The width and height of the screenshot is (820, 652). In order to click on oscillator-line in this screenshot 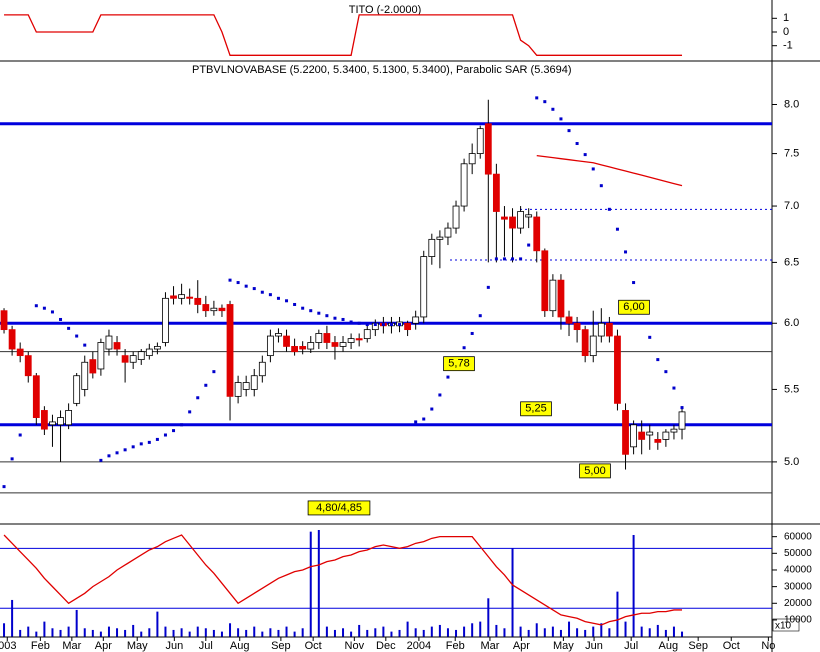, I will do `click(343, 580)`.